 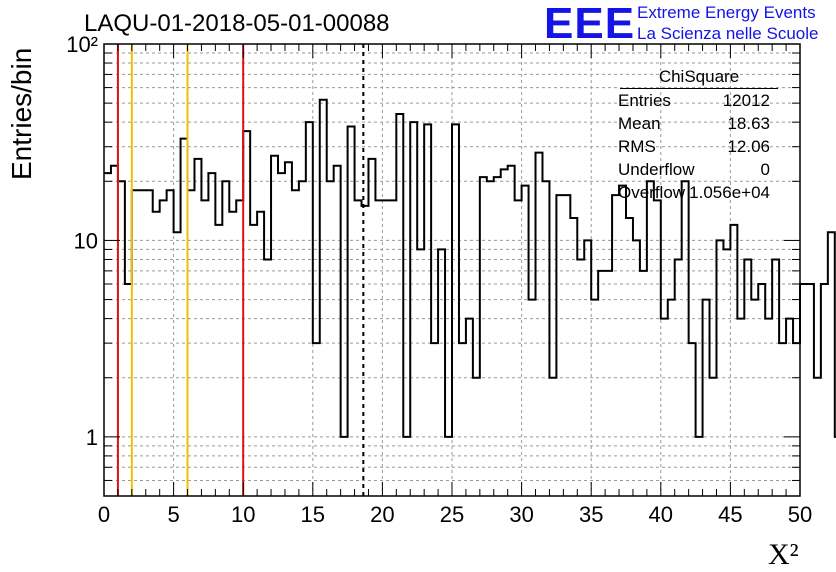 I want to click on y-axis-label: Entries/bin, so click(x=21, y=113).